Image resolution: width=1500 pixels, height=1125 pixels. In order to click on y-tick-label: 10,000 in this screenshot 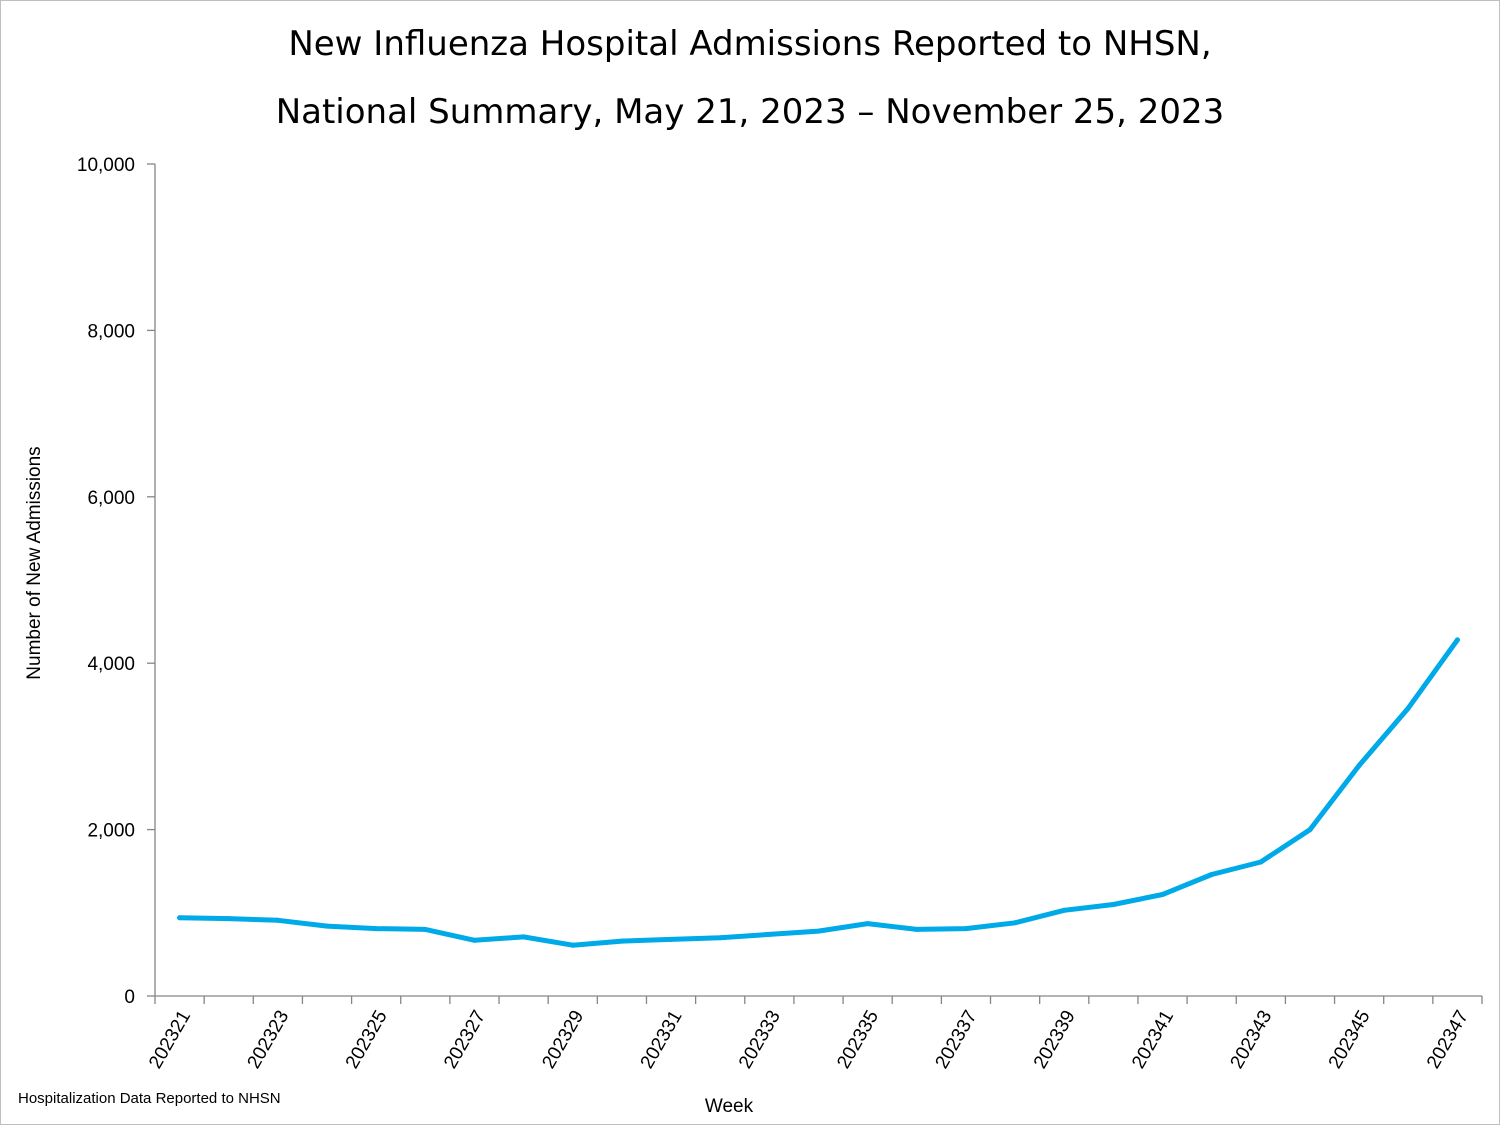, I will do `click(106, 165)`.